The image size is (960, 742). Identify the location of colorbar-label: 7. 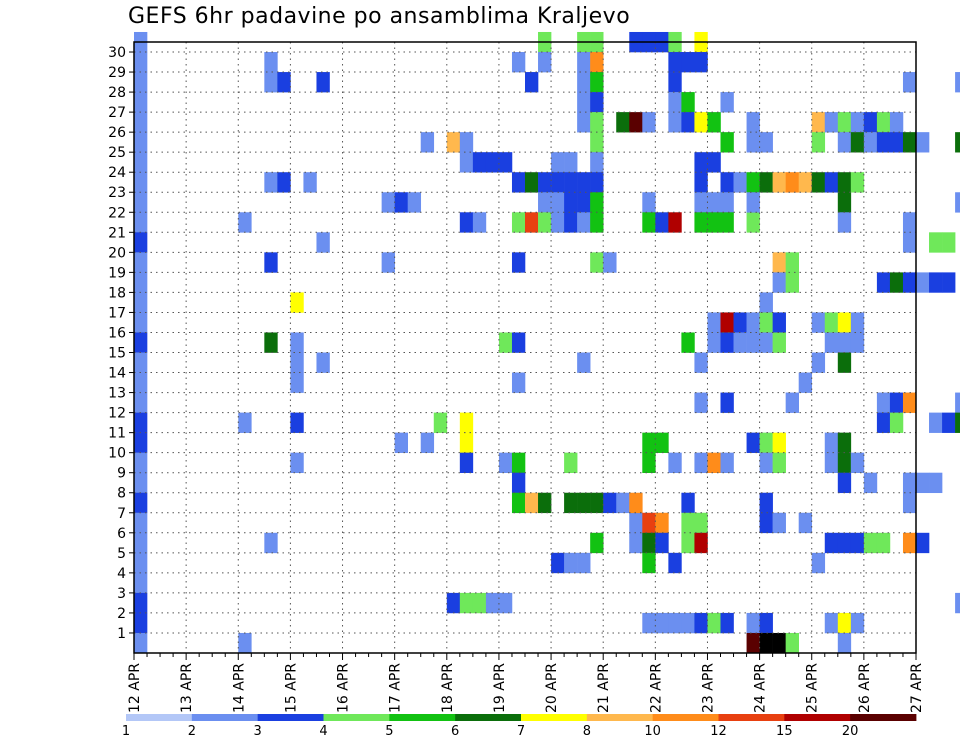
(521, 731).